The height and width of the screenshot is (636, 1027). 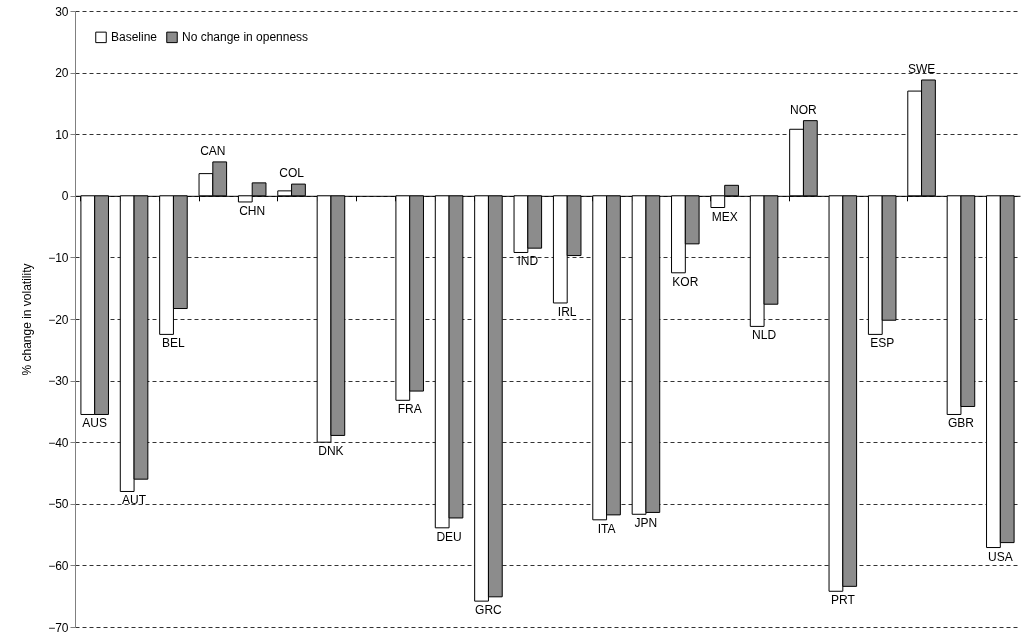 I want to click on y-tick-label: 30, so click(x=62, y=11).